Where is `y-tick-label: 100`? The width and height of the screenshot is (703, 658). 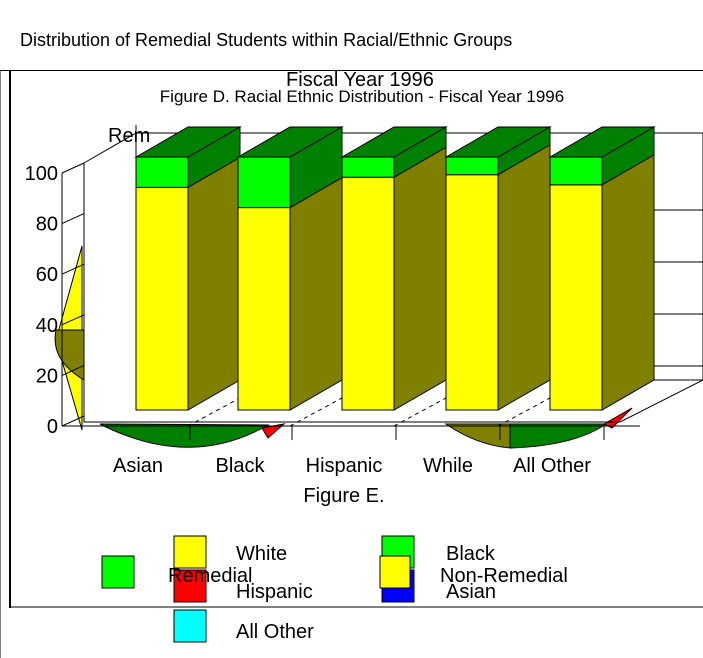 y-tick-label: 100 is located at coordinates (41, 174).